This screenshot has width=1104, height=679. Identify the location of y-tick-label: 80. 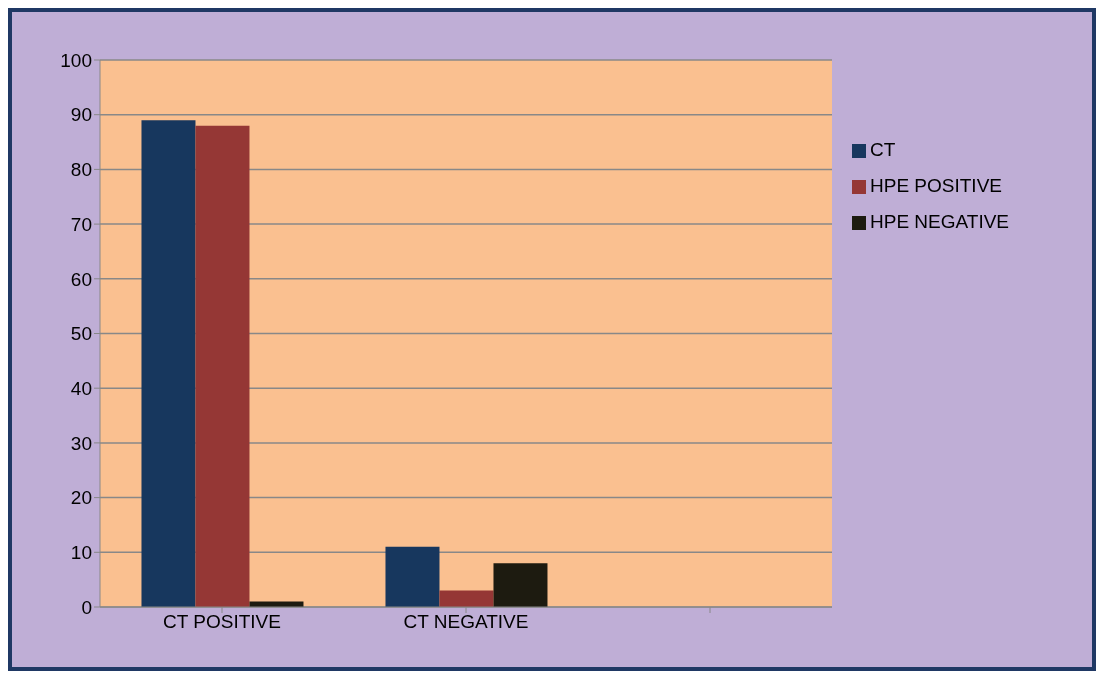
(81, 170).